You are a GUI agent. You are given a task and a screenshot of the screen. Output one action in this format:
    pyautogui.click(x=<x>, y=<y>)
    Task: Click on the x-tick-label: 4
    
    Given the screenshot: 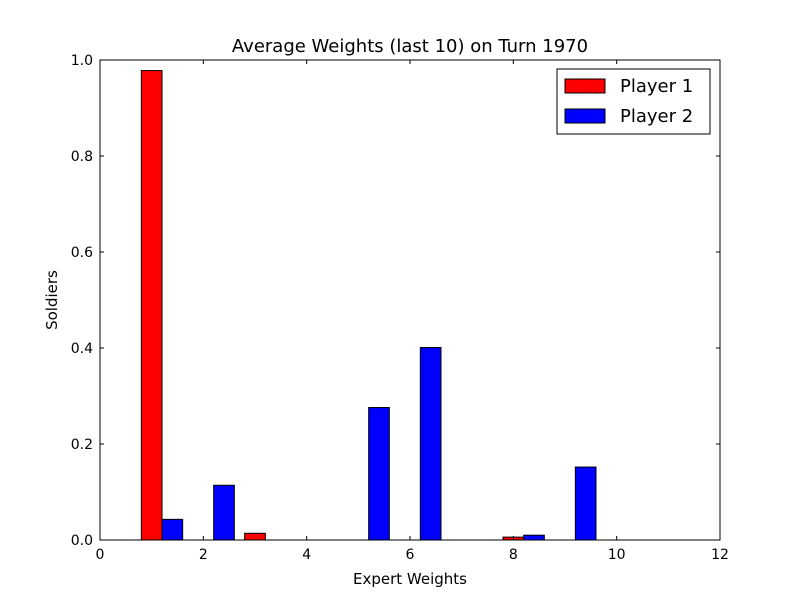 What is the action you would take?
    pyautogui.click(x=306, y=555)
    